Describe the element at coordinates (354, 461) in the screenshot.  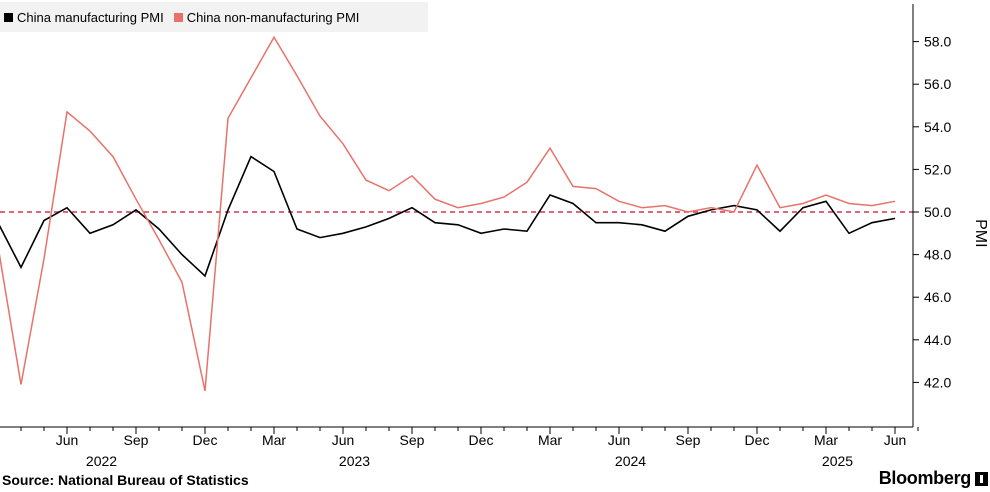
I see `x-year-label: 2023` at that location.